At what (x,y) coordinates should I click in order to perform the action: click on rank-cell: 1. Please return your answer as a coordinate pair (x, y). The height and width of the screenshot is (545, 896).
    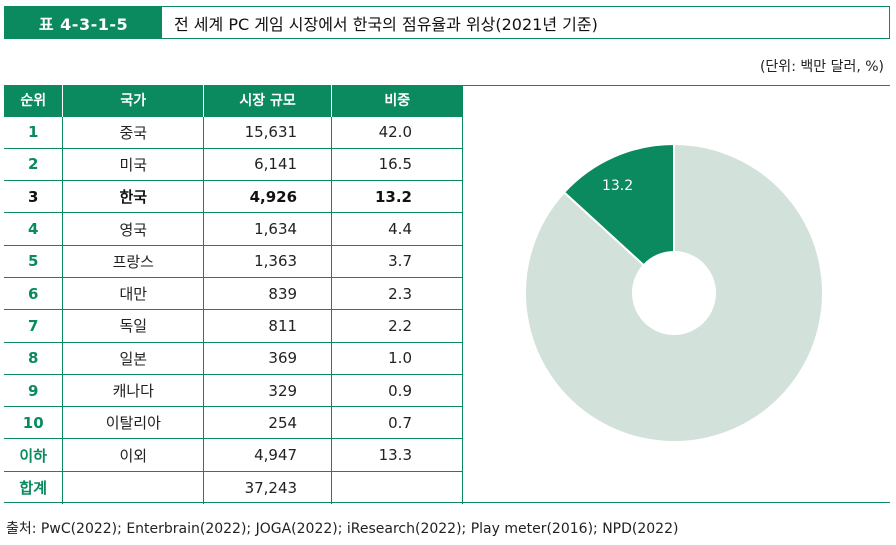
    Looking at the image, I should click on (33, 132).